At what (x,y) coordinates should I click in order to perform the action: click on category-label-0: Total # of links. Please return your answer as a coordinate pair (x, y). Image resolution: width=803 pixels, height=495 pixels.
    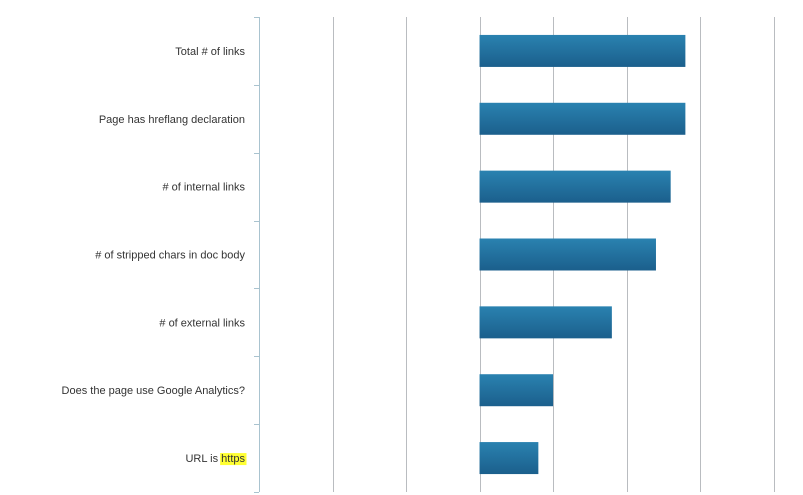
    Looking at the image, I should click on (210, 52).